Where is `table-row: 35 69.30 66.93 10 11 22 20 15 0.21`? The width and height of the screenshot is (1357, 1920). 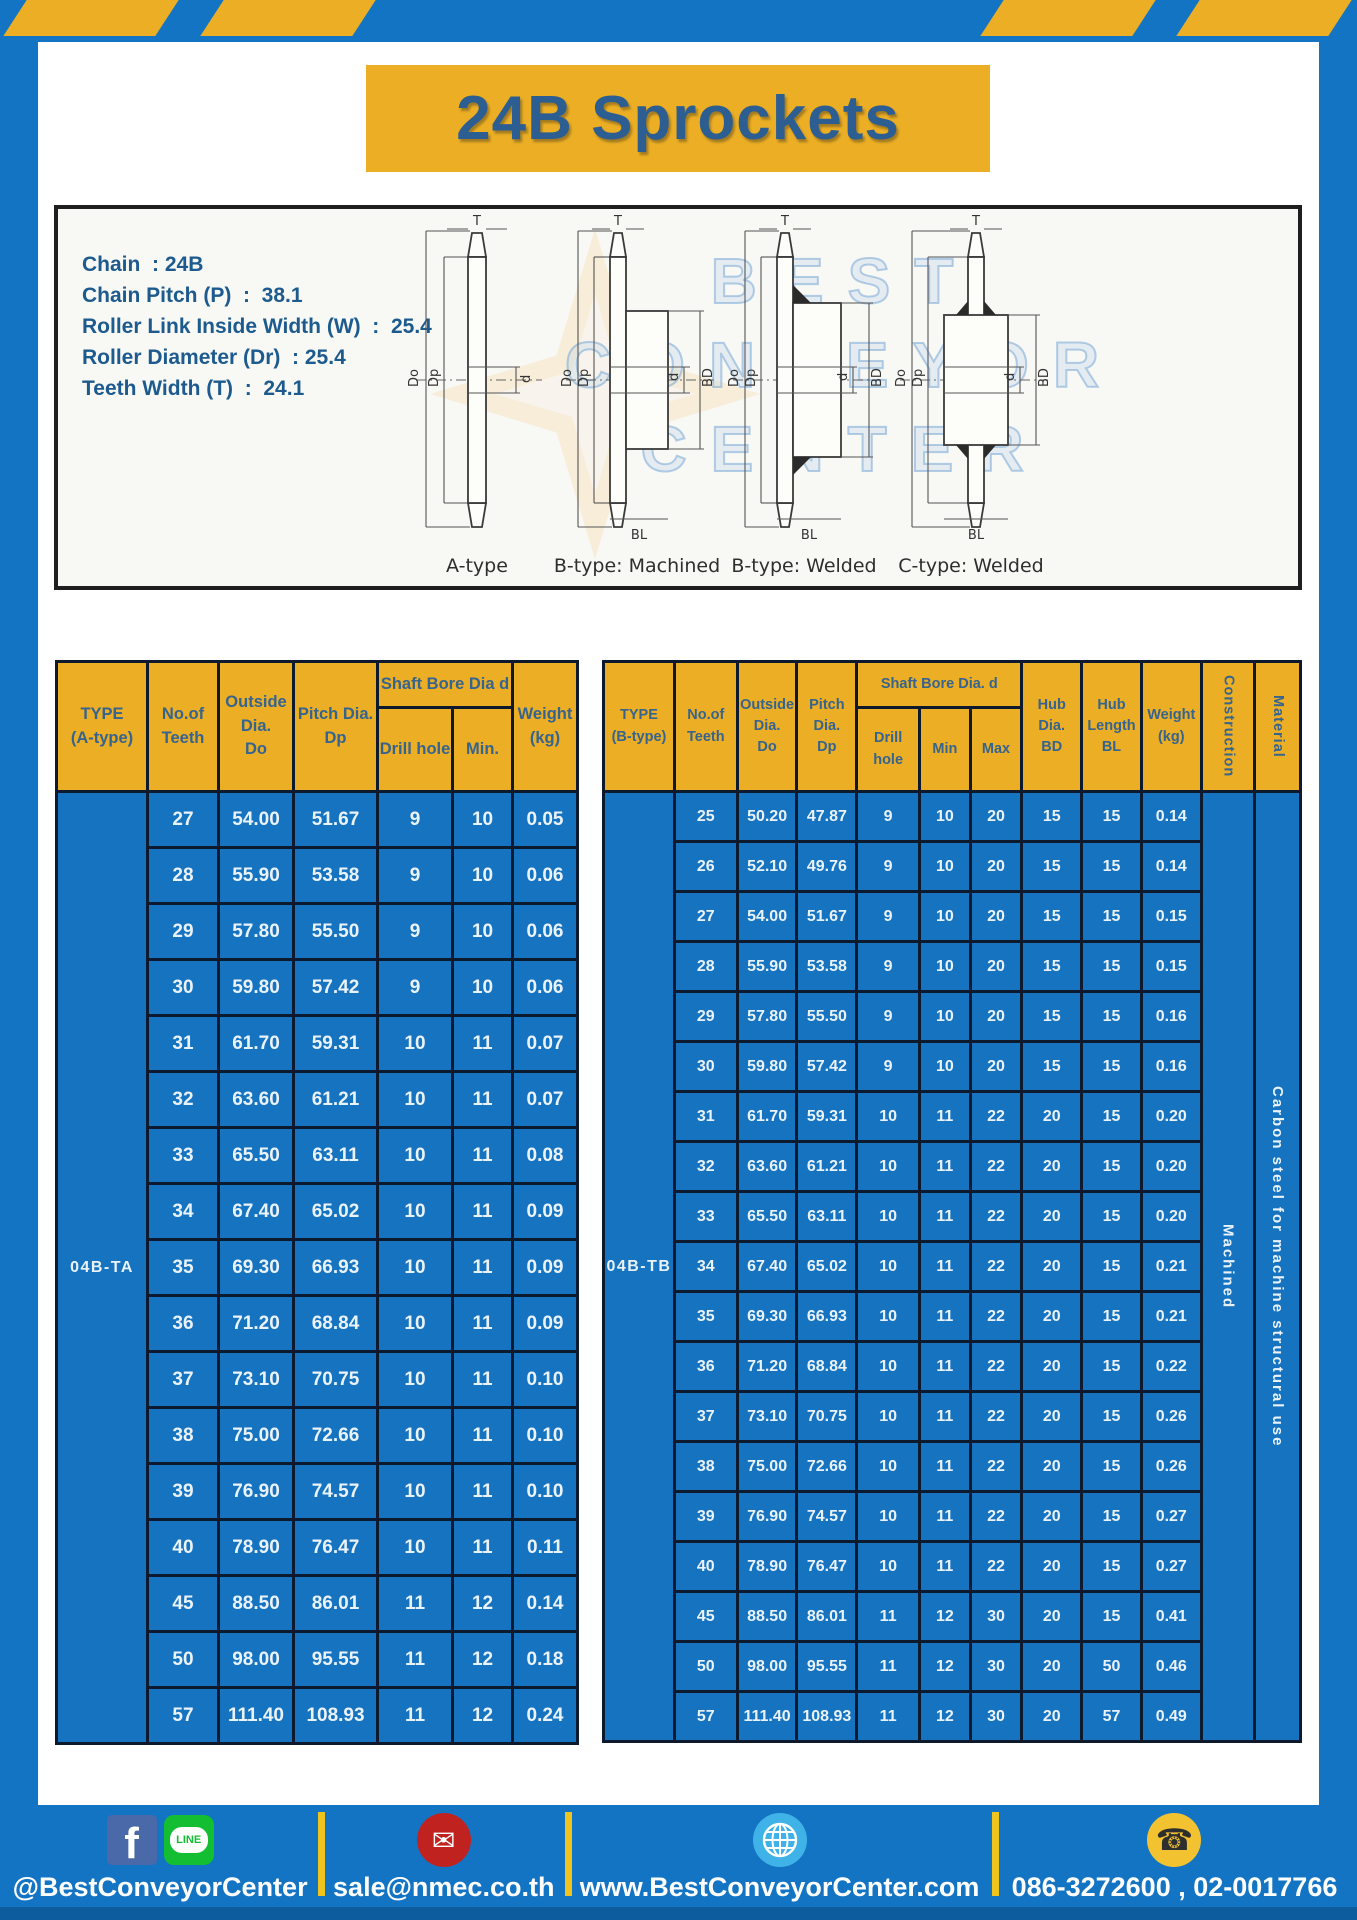 table-row: 35 69.30 66.93 10 11 22 20 15 0.21 is located at coordinates (952, 1316).